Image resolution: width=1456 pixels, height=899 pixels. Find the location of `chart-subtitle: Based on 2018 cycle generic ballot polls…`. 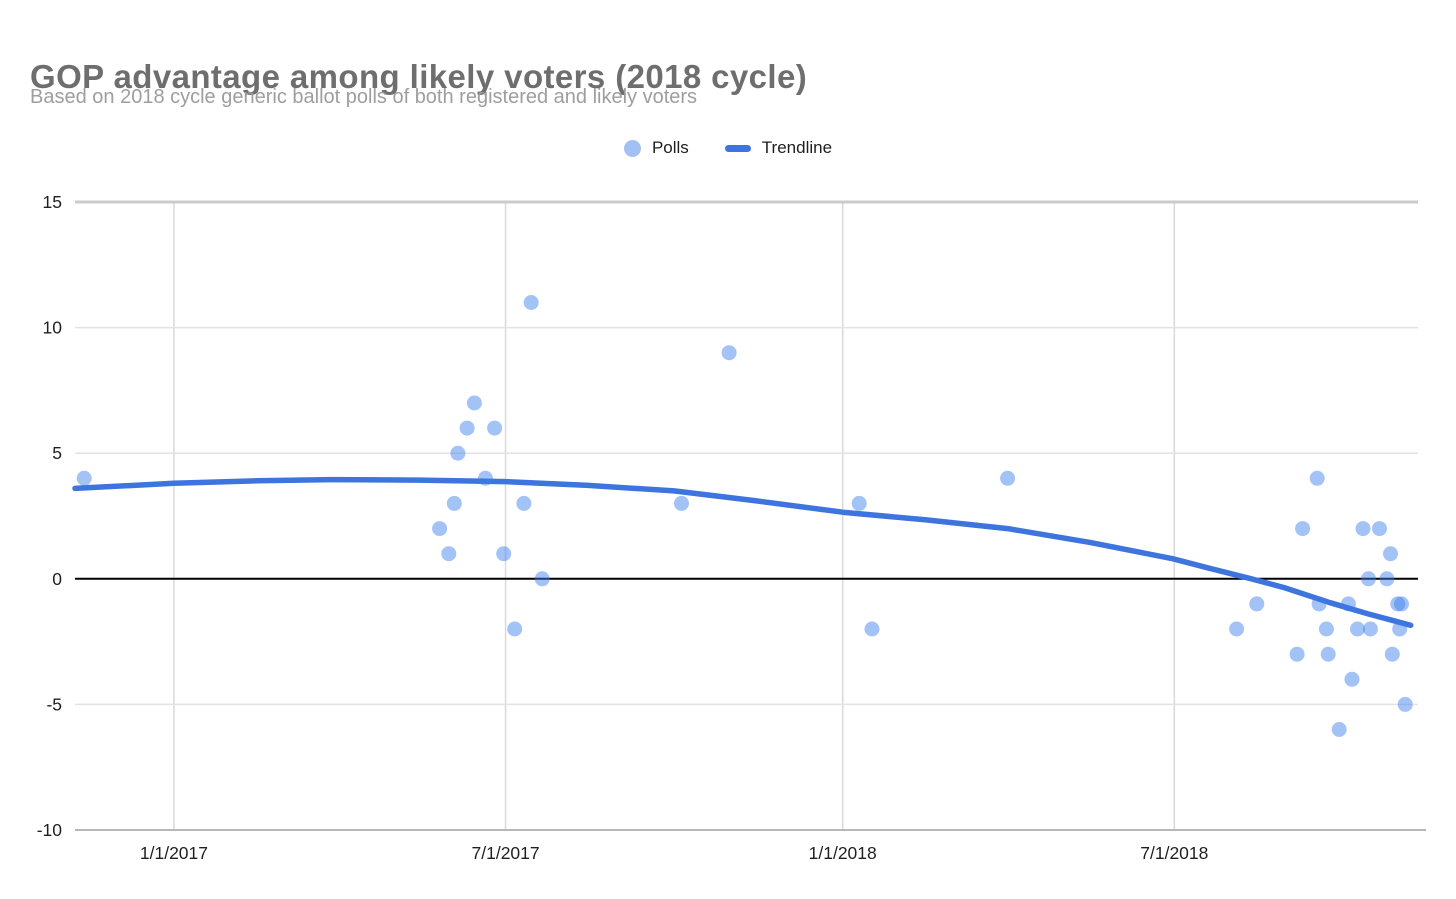

chart-subtitle: Based on 2018 cycle generic ballot polls… is located at coordinates (364, 97).